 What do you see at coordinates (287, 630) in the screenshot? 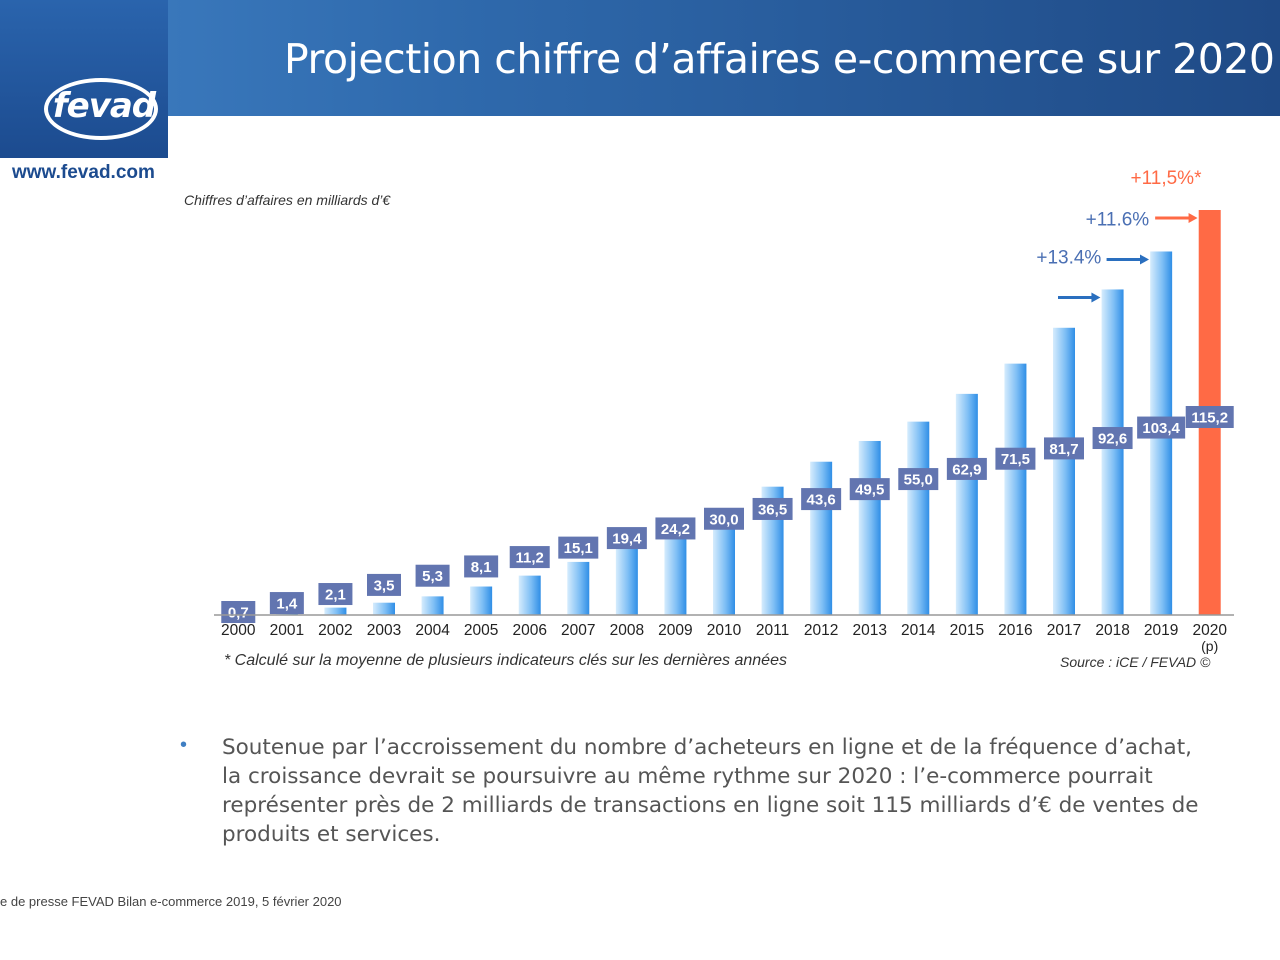
I see `x-tick-label-1: 2001` at bounding box center [287, 630].